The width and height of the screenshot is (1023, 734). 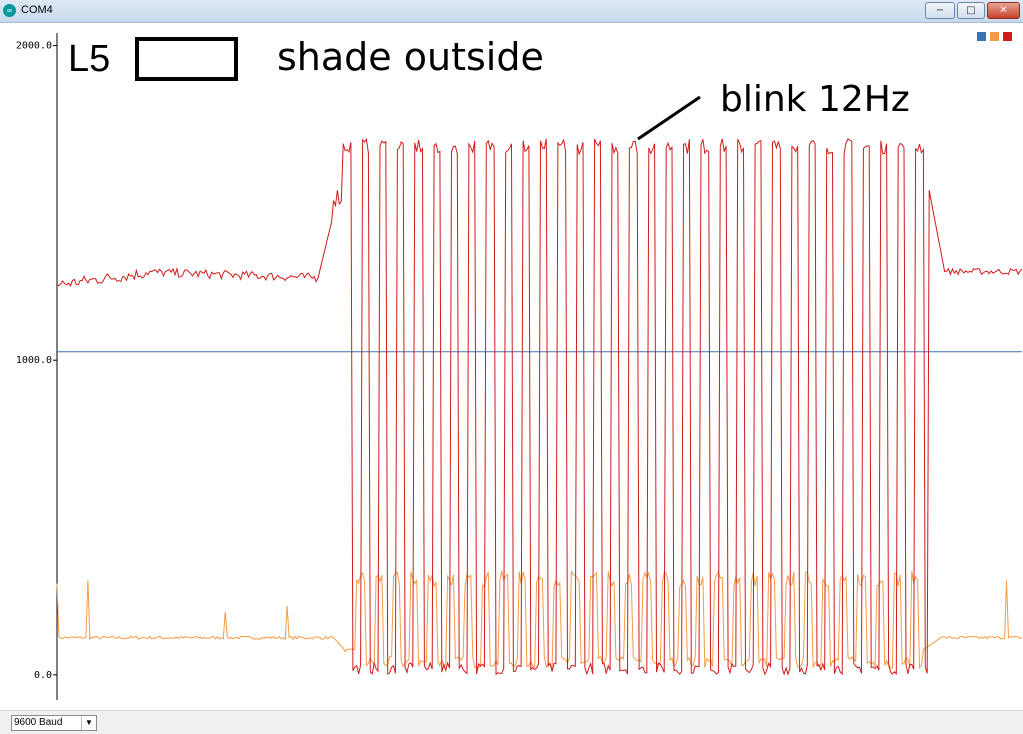 What do you see at coordinates (511, 722) in the screenshot?
I see `plotter-footer: 9600 Baud ▼` at bounding box center [511, 722].